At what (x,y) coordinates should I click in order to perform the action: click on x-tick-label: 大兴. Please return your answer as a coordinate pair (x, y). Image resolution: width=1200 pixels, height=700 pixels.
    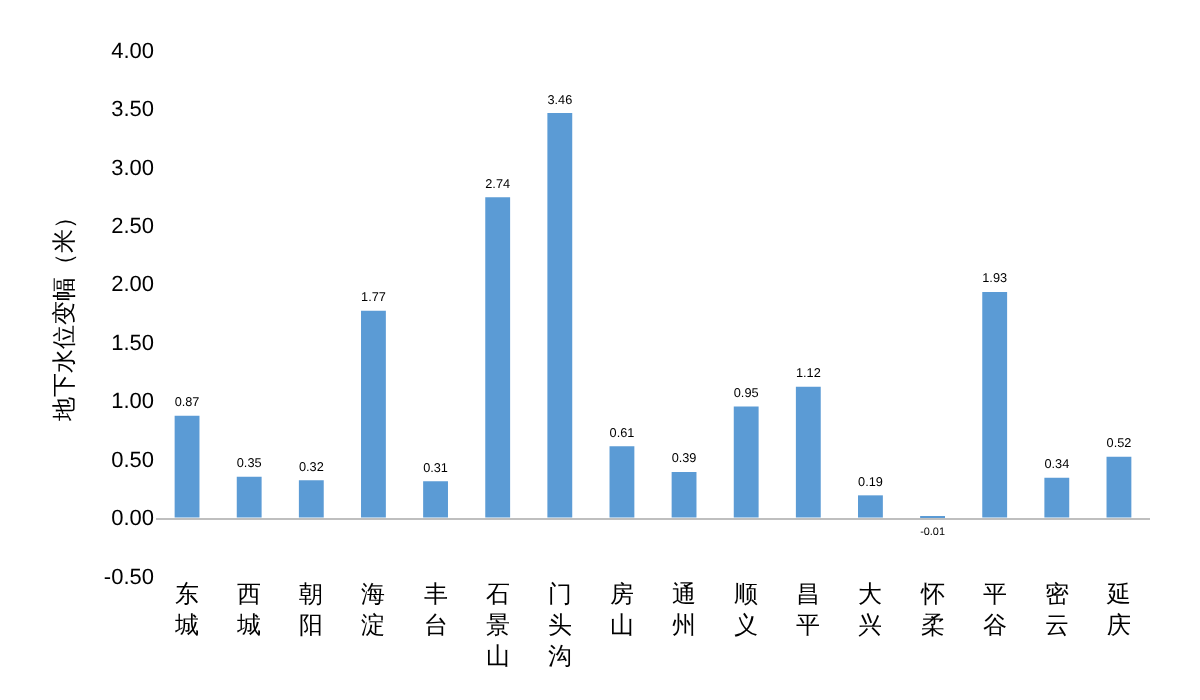
    Looking at the image, I should click on (870, 610).